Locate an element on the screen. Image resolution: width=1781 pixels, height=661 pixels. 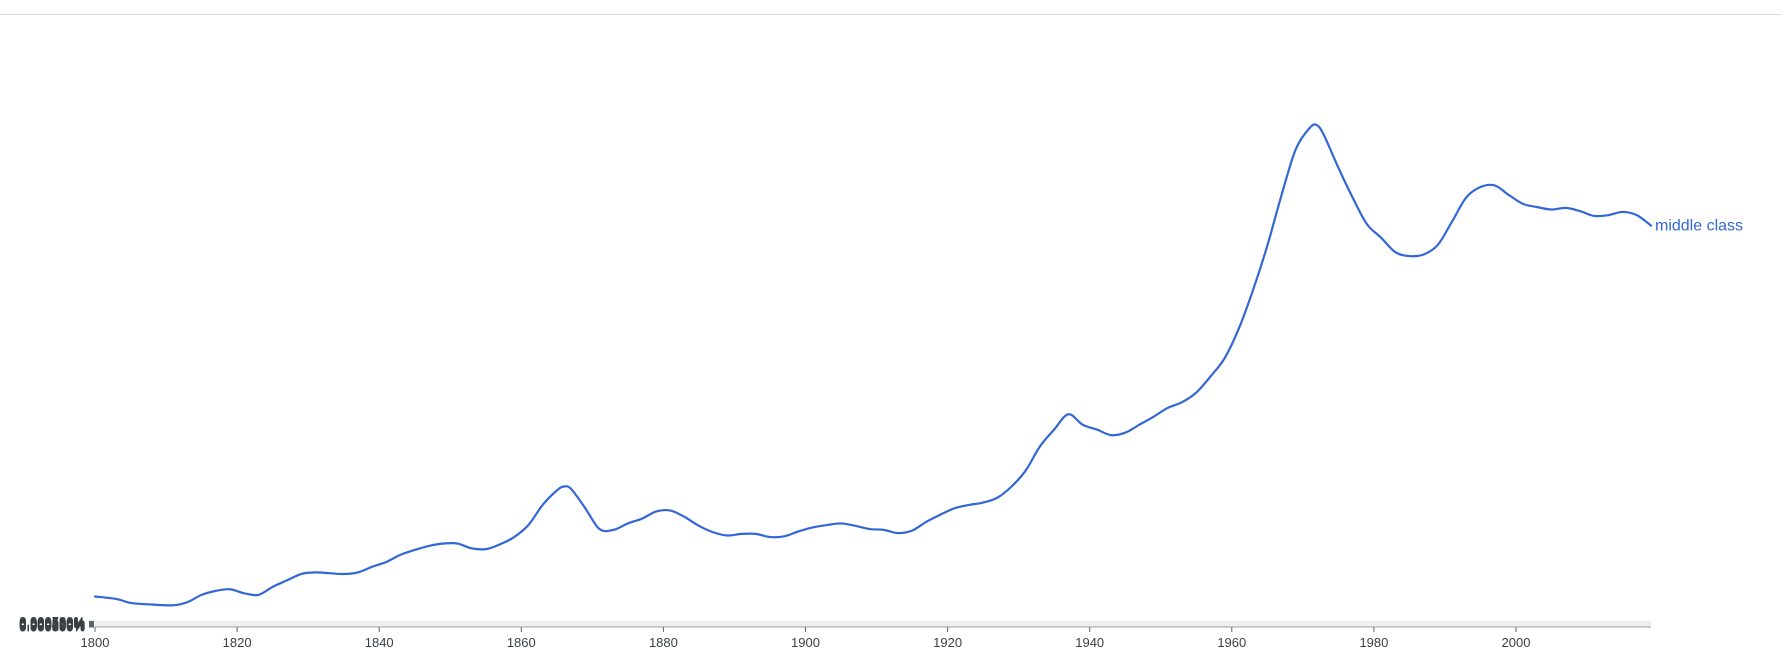
y-tick-label: 0.000500% is located at coordinates (52, 622).